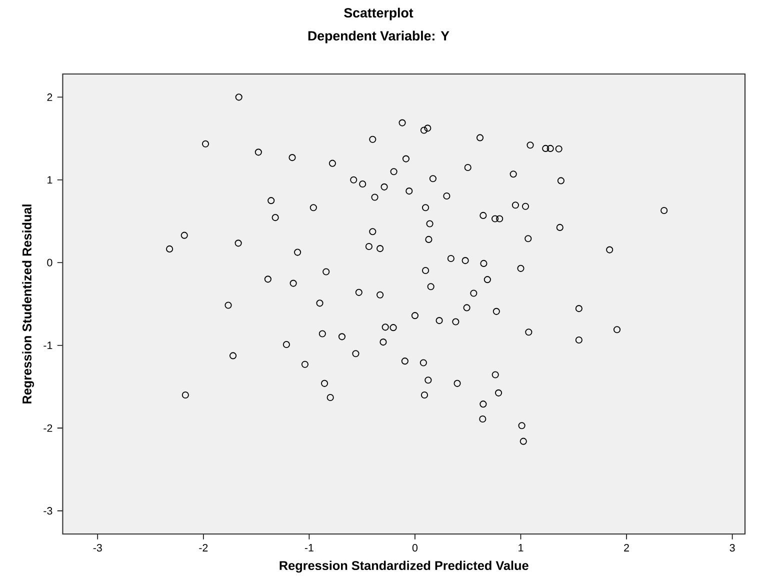 The image size is (757, 588). Describe the element at coordinates (50, 180) in the screenshot. I see `y-tick-label: 1` at that location.